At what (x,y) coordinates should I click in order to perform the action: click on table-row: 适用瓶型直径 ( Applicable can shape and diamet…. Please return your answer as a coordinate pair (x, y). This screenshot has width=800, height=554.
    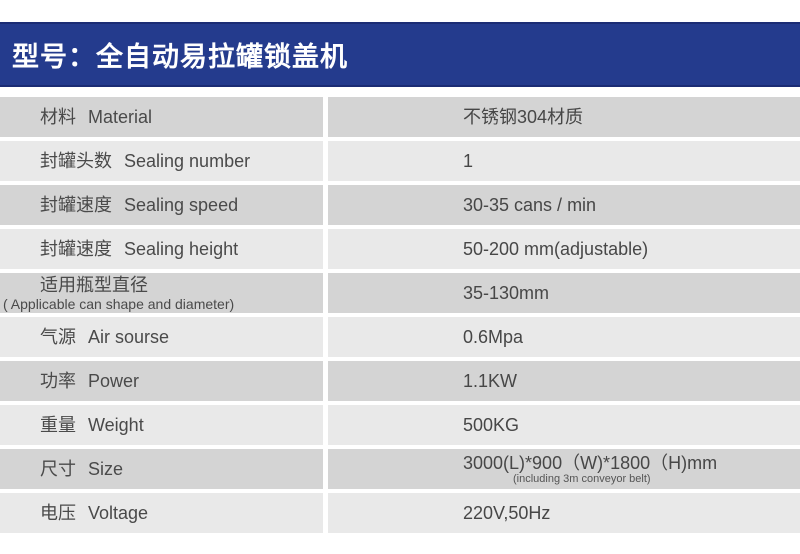
    Looking at the image, I should click on (400, 293).